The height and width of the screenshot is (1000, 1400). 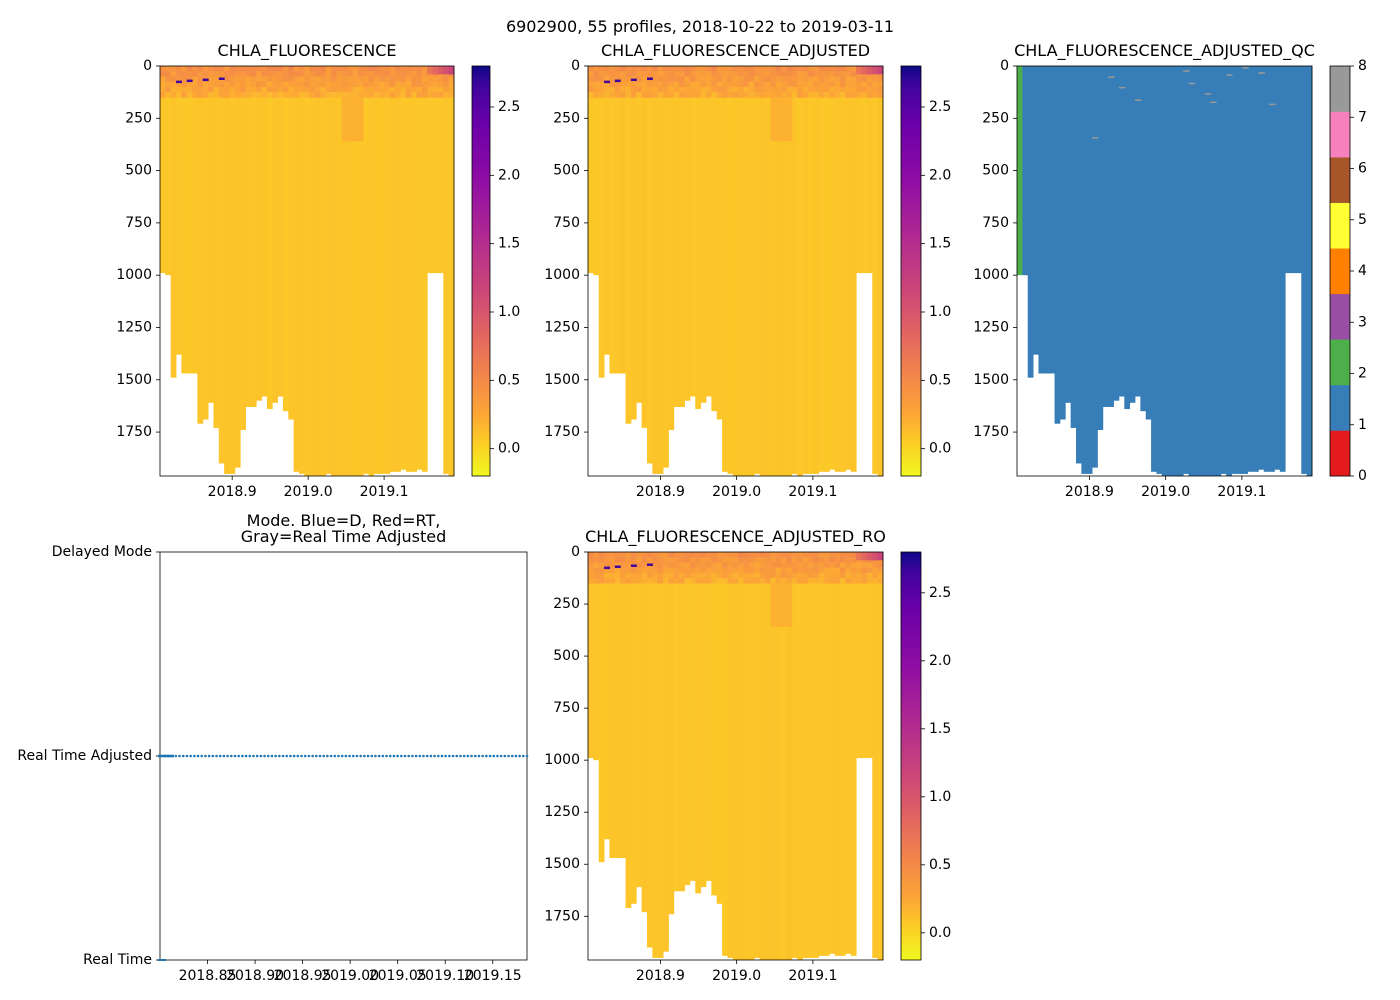 I want to click on x-tick-label: 2019.1, so click(x=384, y=492).